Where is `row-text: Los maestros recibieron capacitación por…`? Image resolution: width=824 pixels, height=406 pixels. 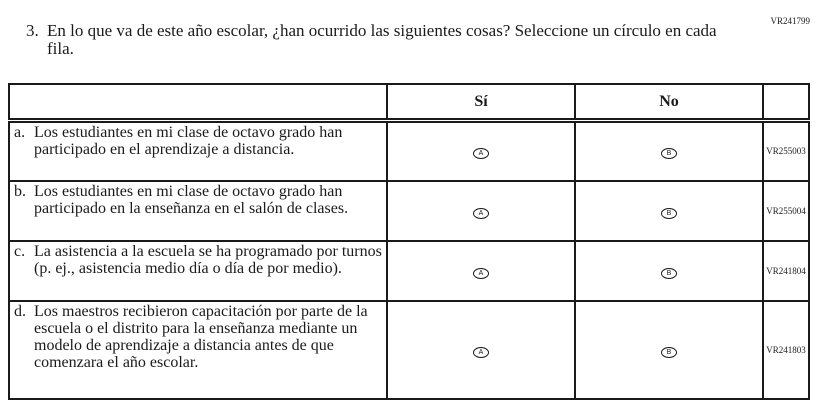 row-text: Los maestros recibieron capacitación por… is located at coordinates (201, 336).